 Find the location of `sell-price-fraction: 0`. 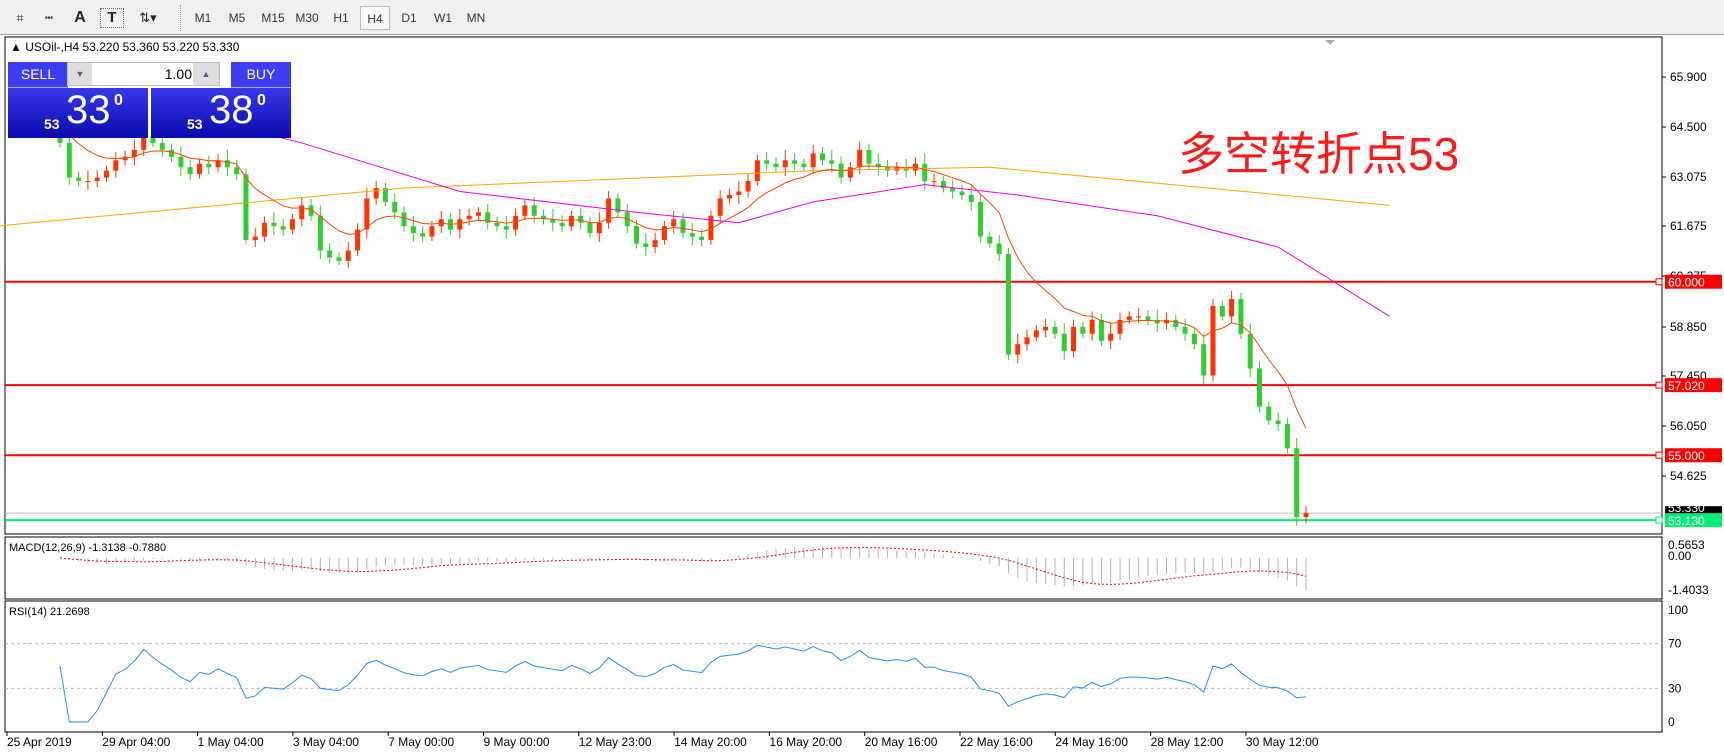

sell-price-fraction: 0 is located at coordinates (118, 100).